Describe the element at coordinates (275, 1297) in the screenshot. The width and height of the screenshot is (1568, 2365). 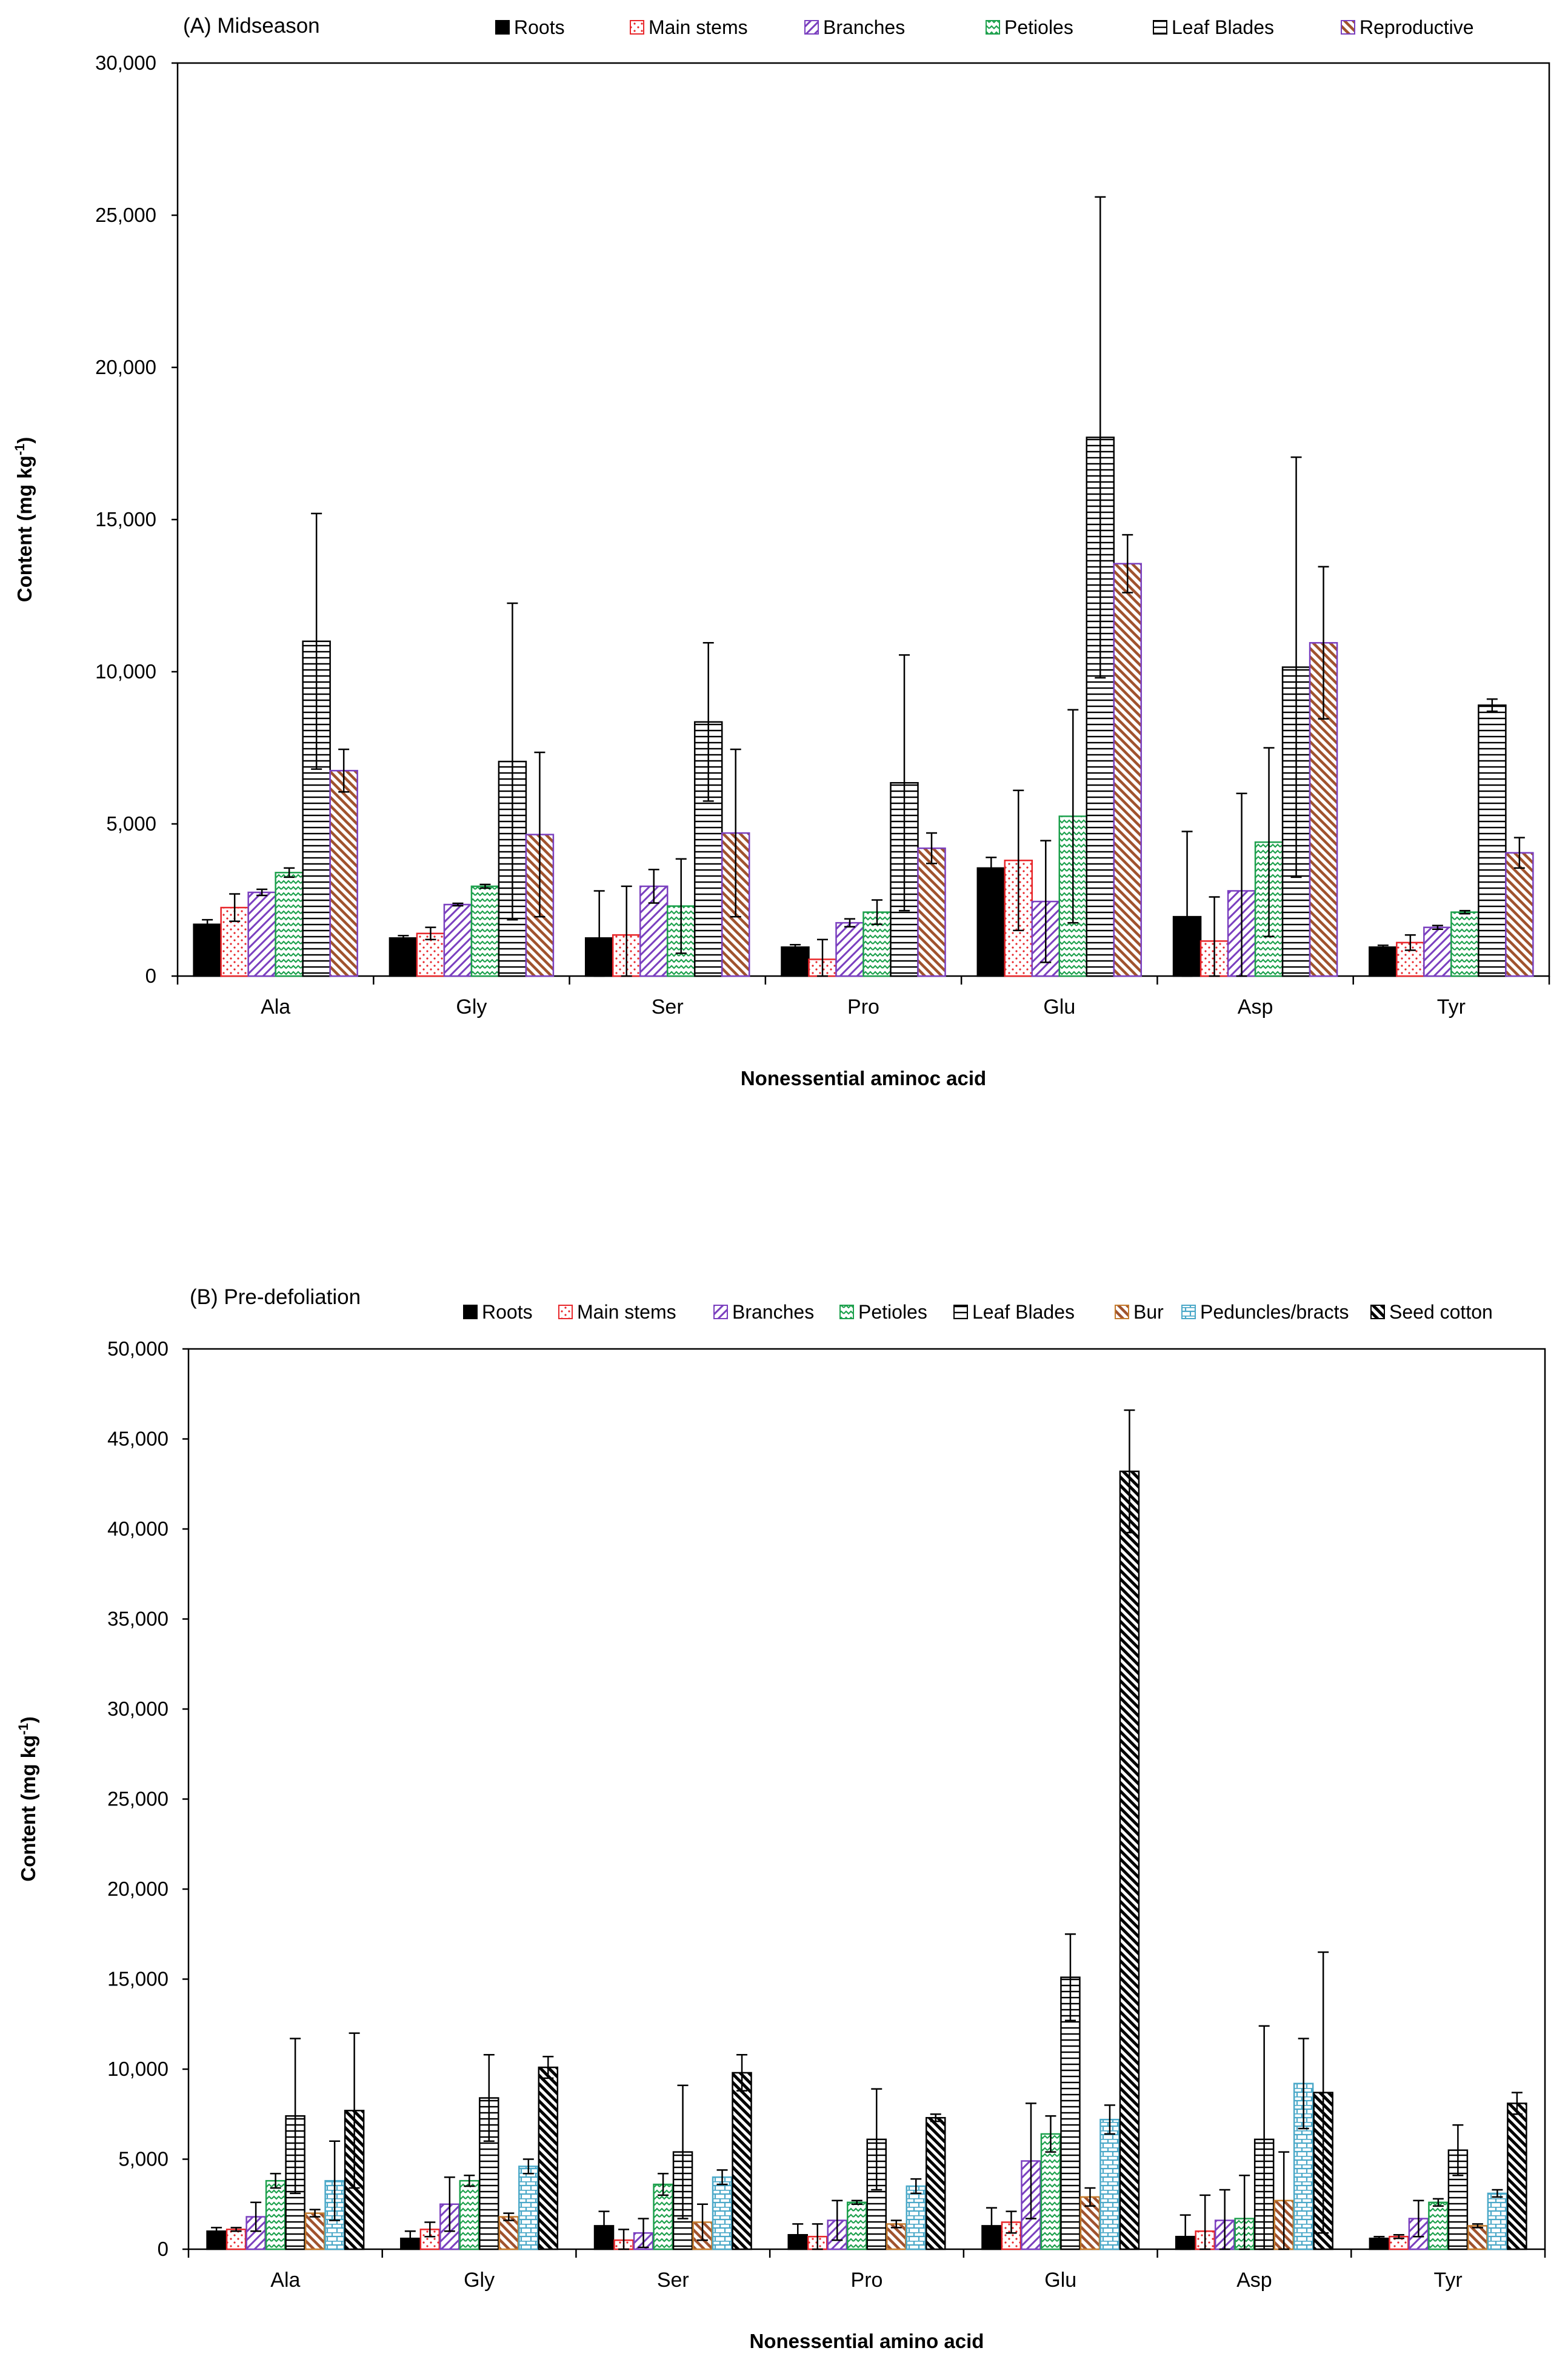
I see `chart-title: (B) Pre-defoliation` at that location.